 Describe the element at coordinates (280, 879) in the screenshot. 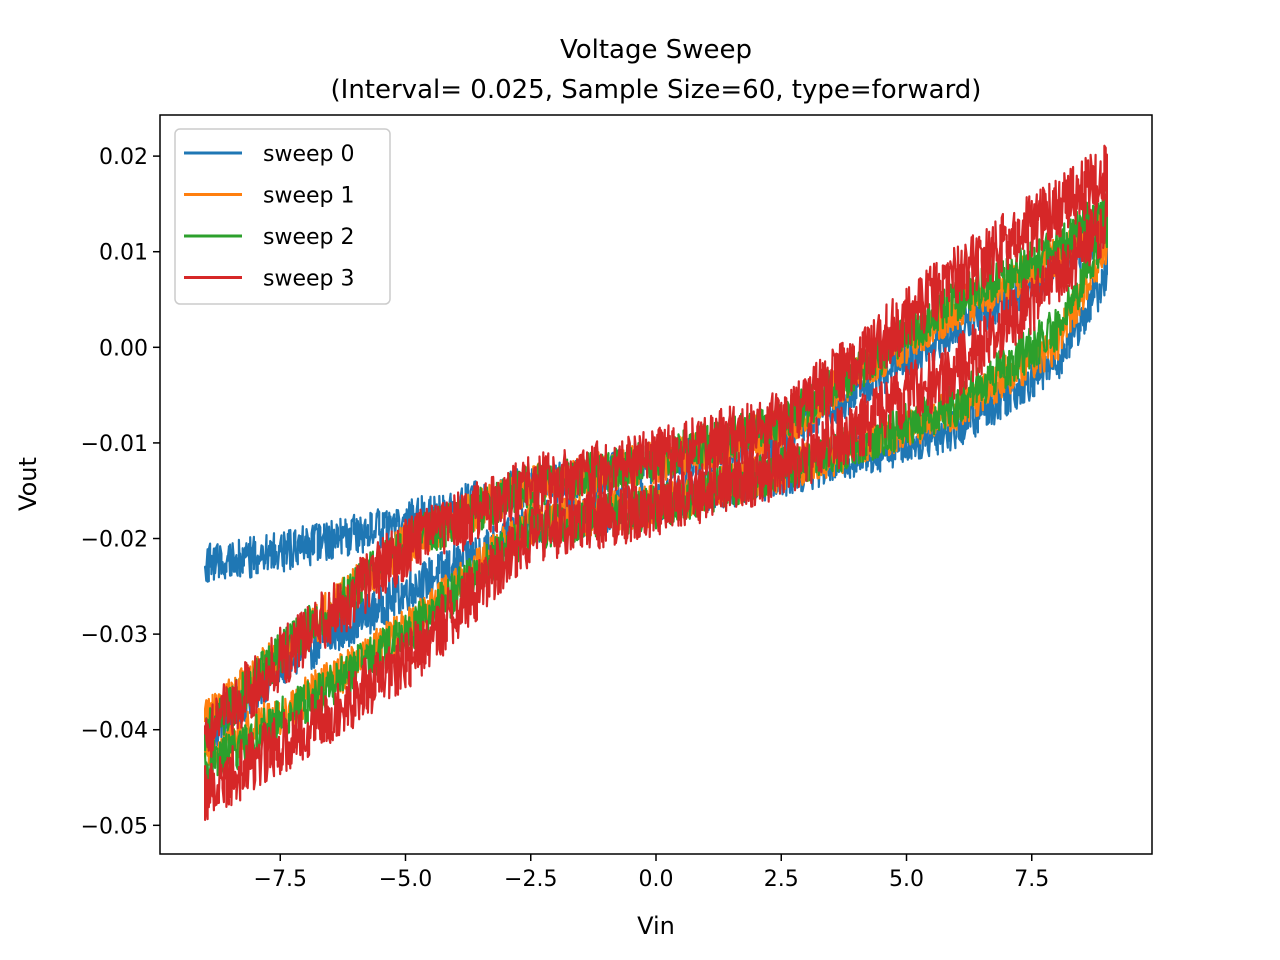

I see `x-tick-label: −7.5` at that location.